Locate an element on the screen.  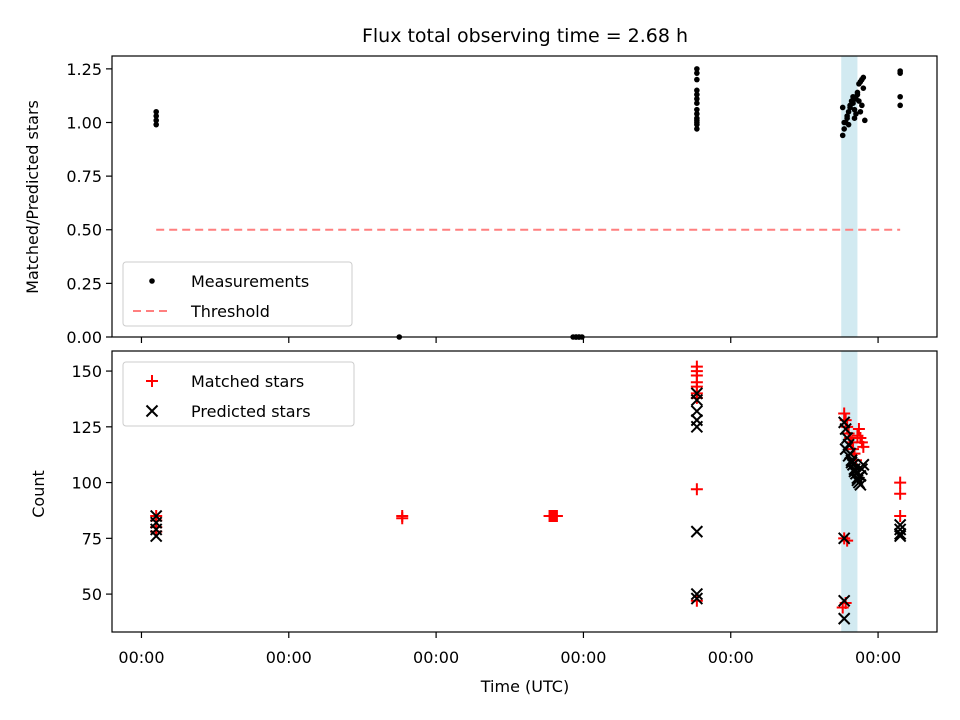
legend-label: Matched stars is located at coordinates (247, 381).